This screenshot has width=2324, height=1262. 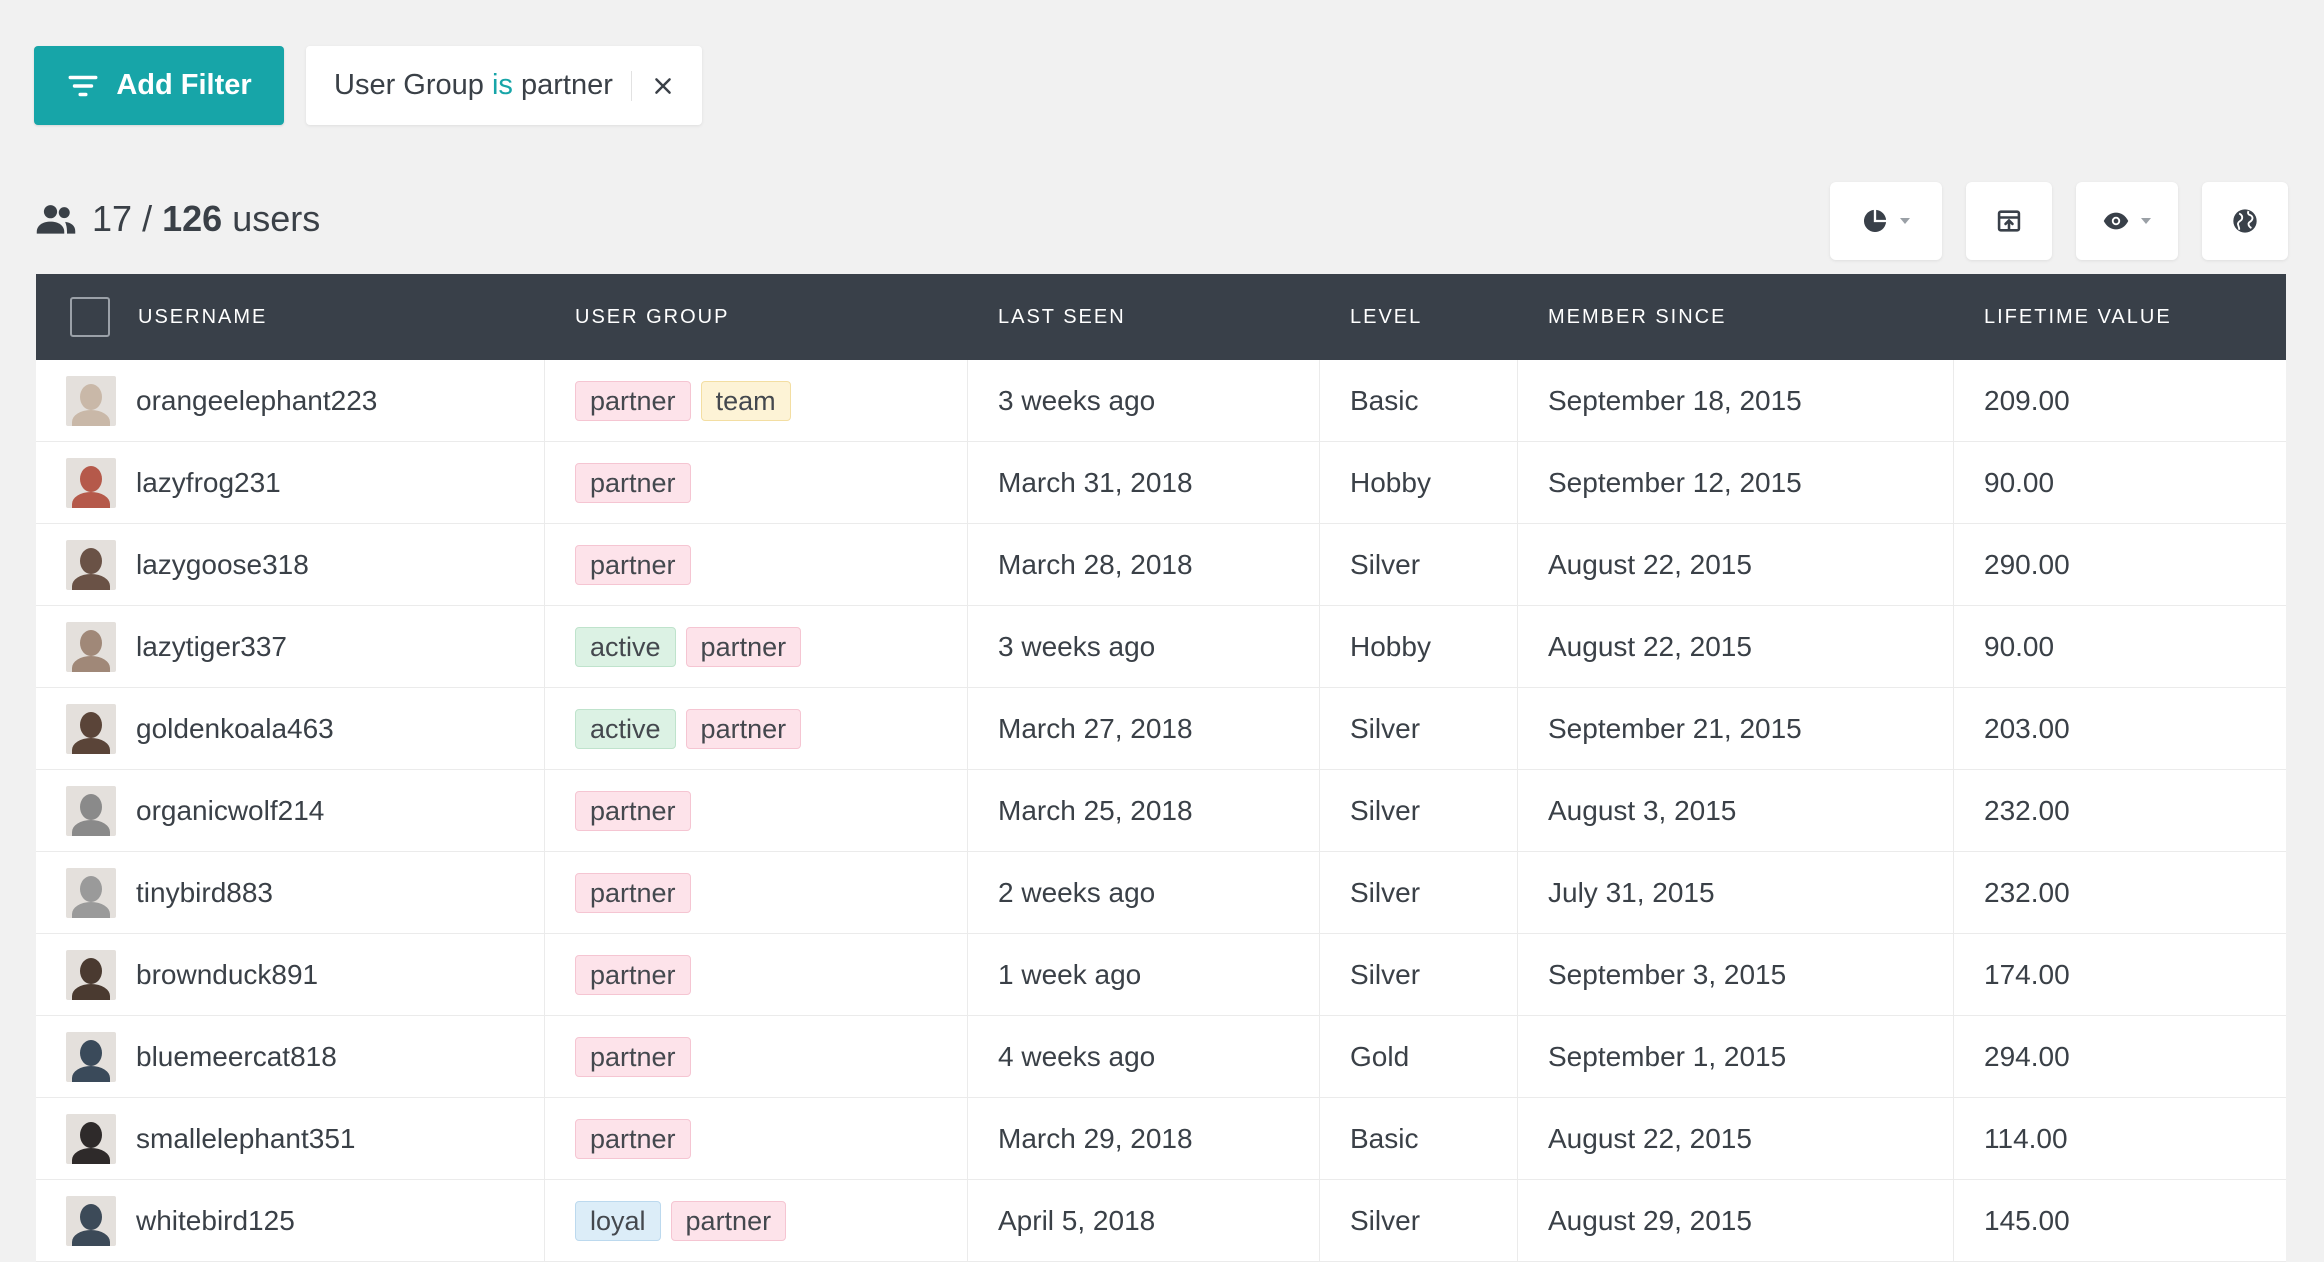 I want to click on lifetime-value: 114.00, so click(x=2026, y=1138).